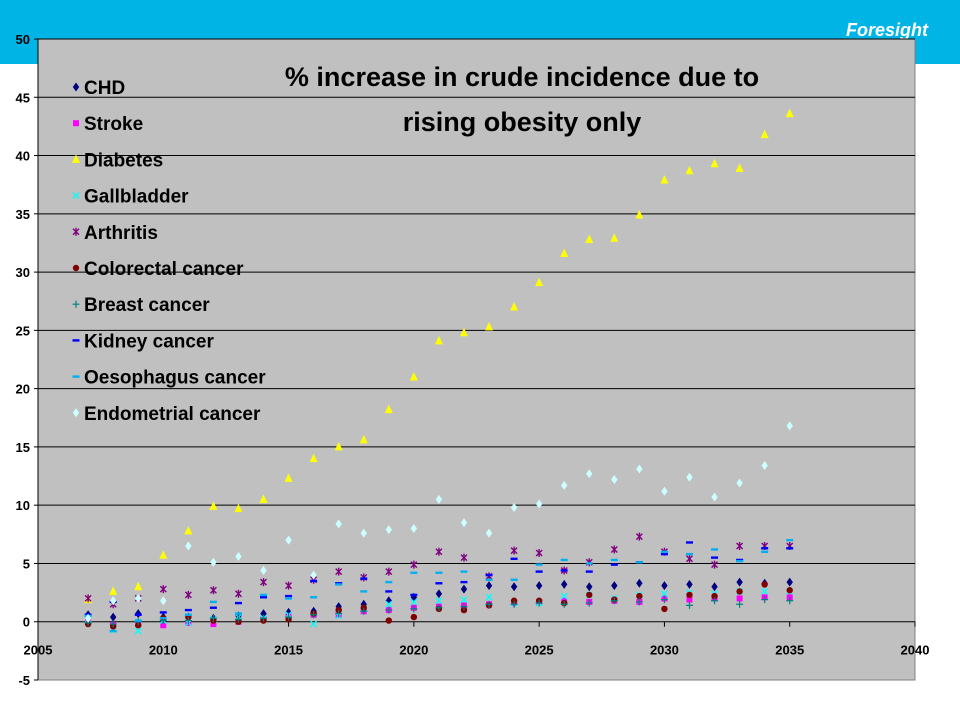 This screenshot has width=960, height=720. I want to click on y-tick-label: 45, so click(23, 97).